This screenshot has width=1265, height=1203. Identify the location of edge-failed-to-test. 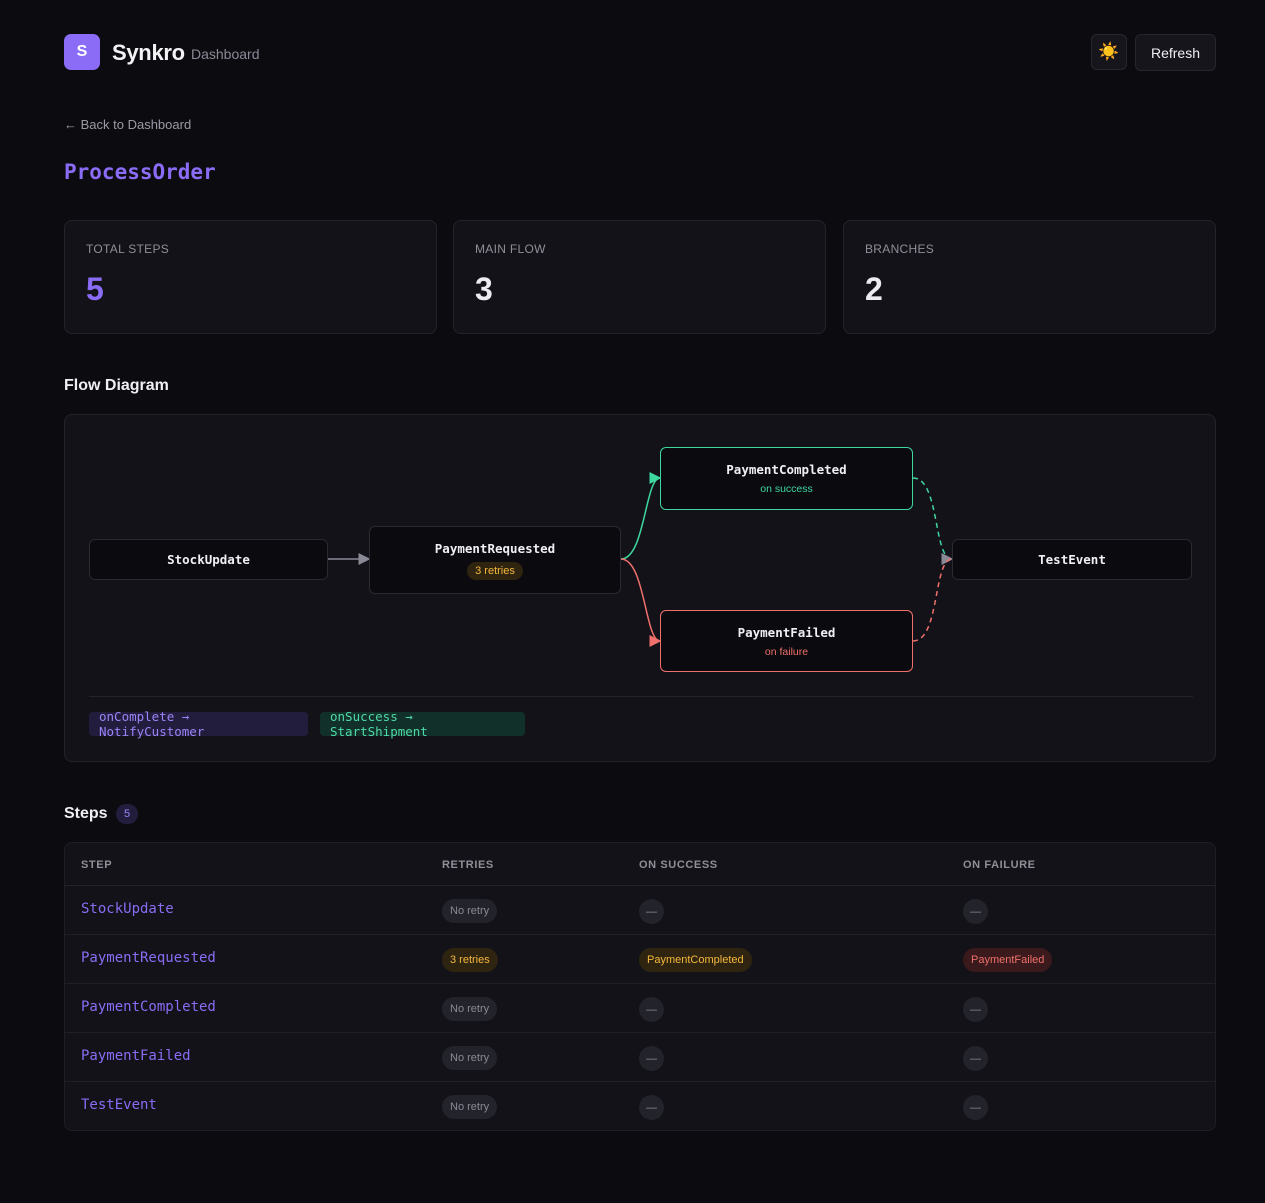
(932, 600).